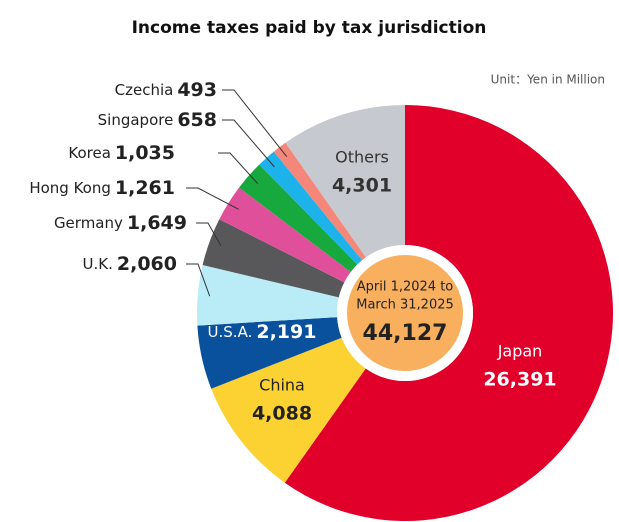 This screenshot has height=522, width=619. I want to click on slice-name: Japan, so click(520, 351).